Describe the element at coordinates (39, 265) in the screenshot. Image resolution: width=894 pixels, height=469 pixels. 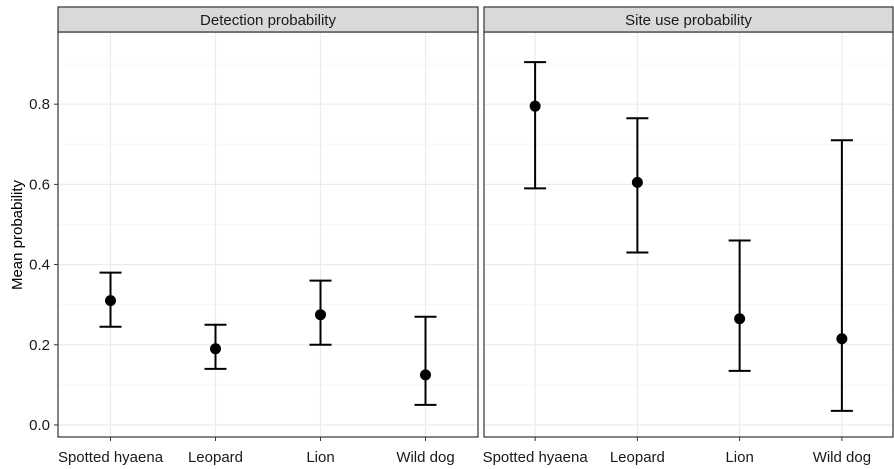
I see `y-tick-label: 0.4` at that location.